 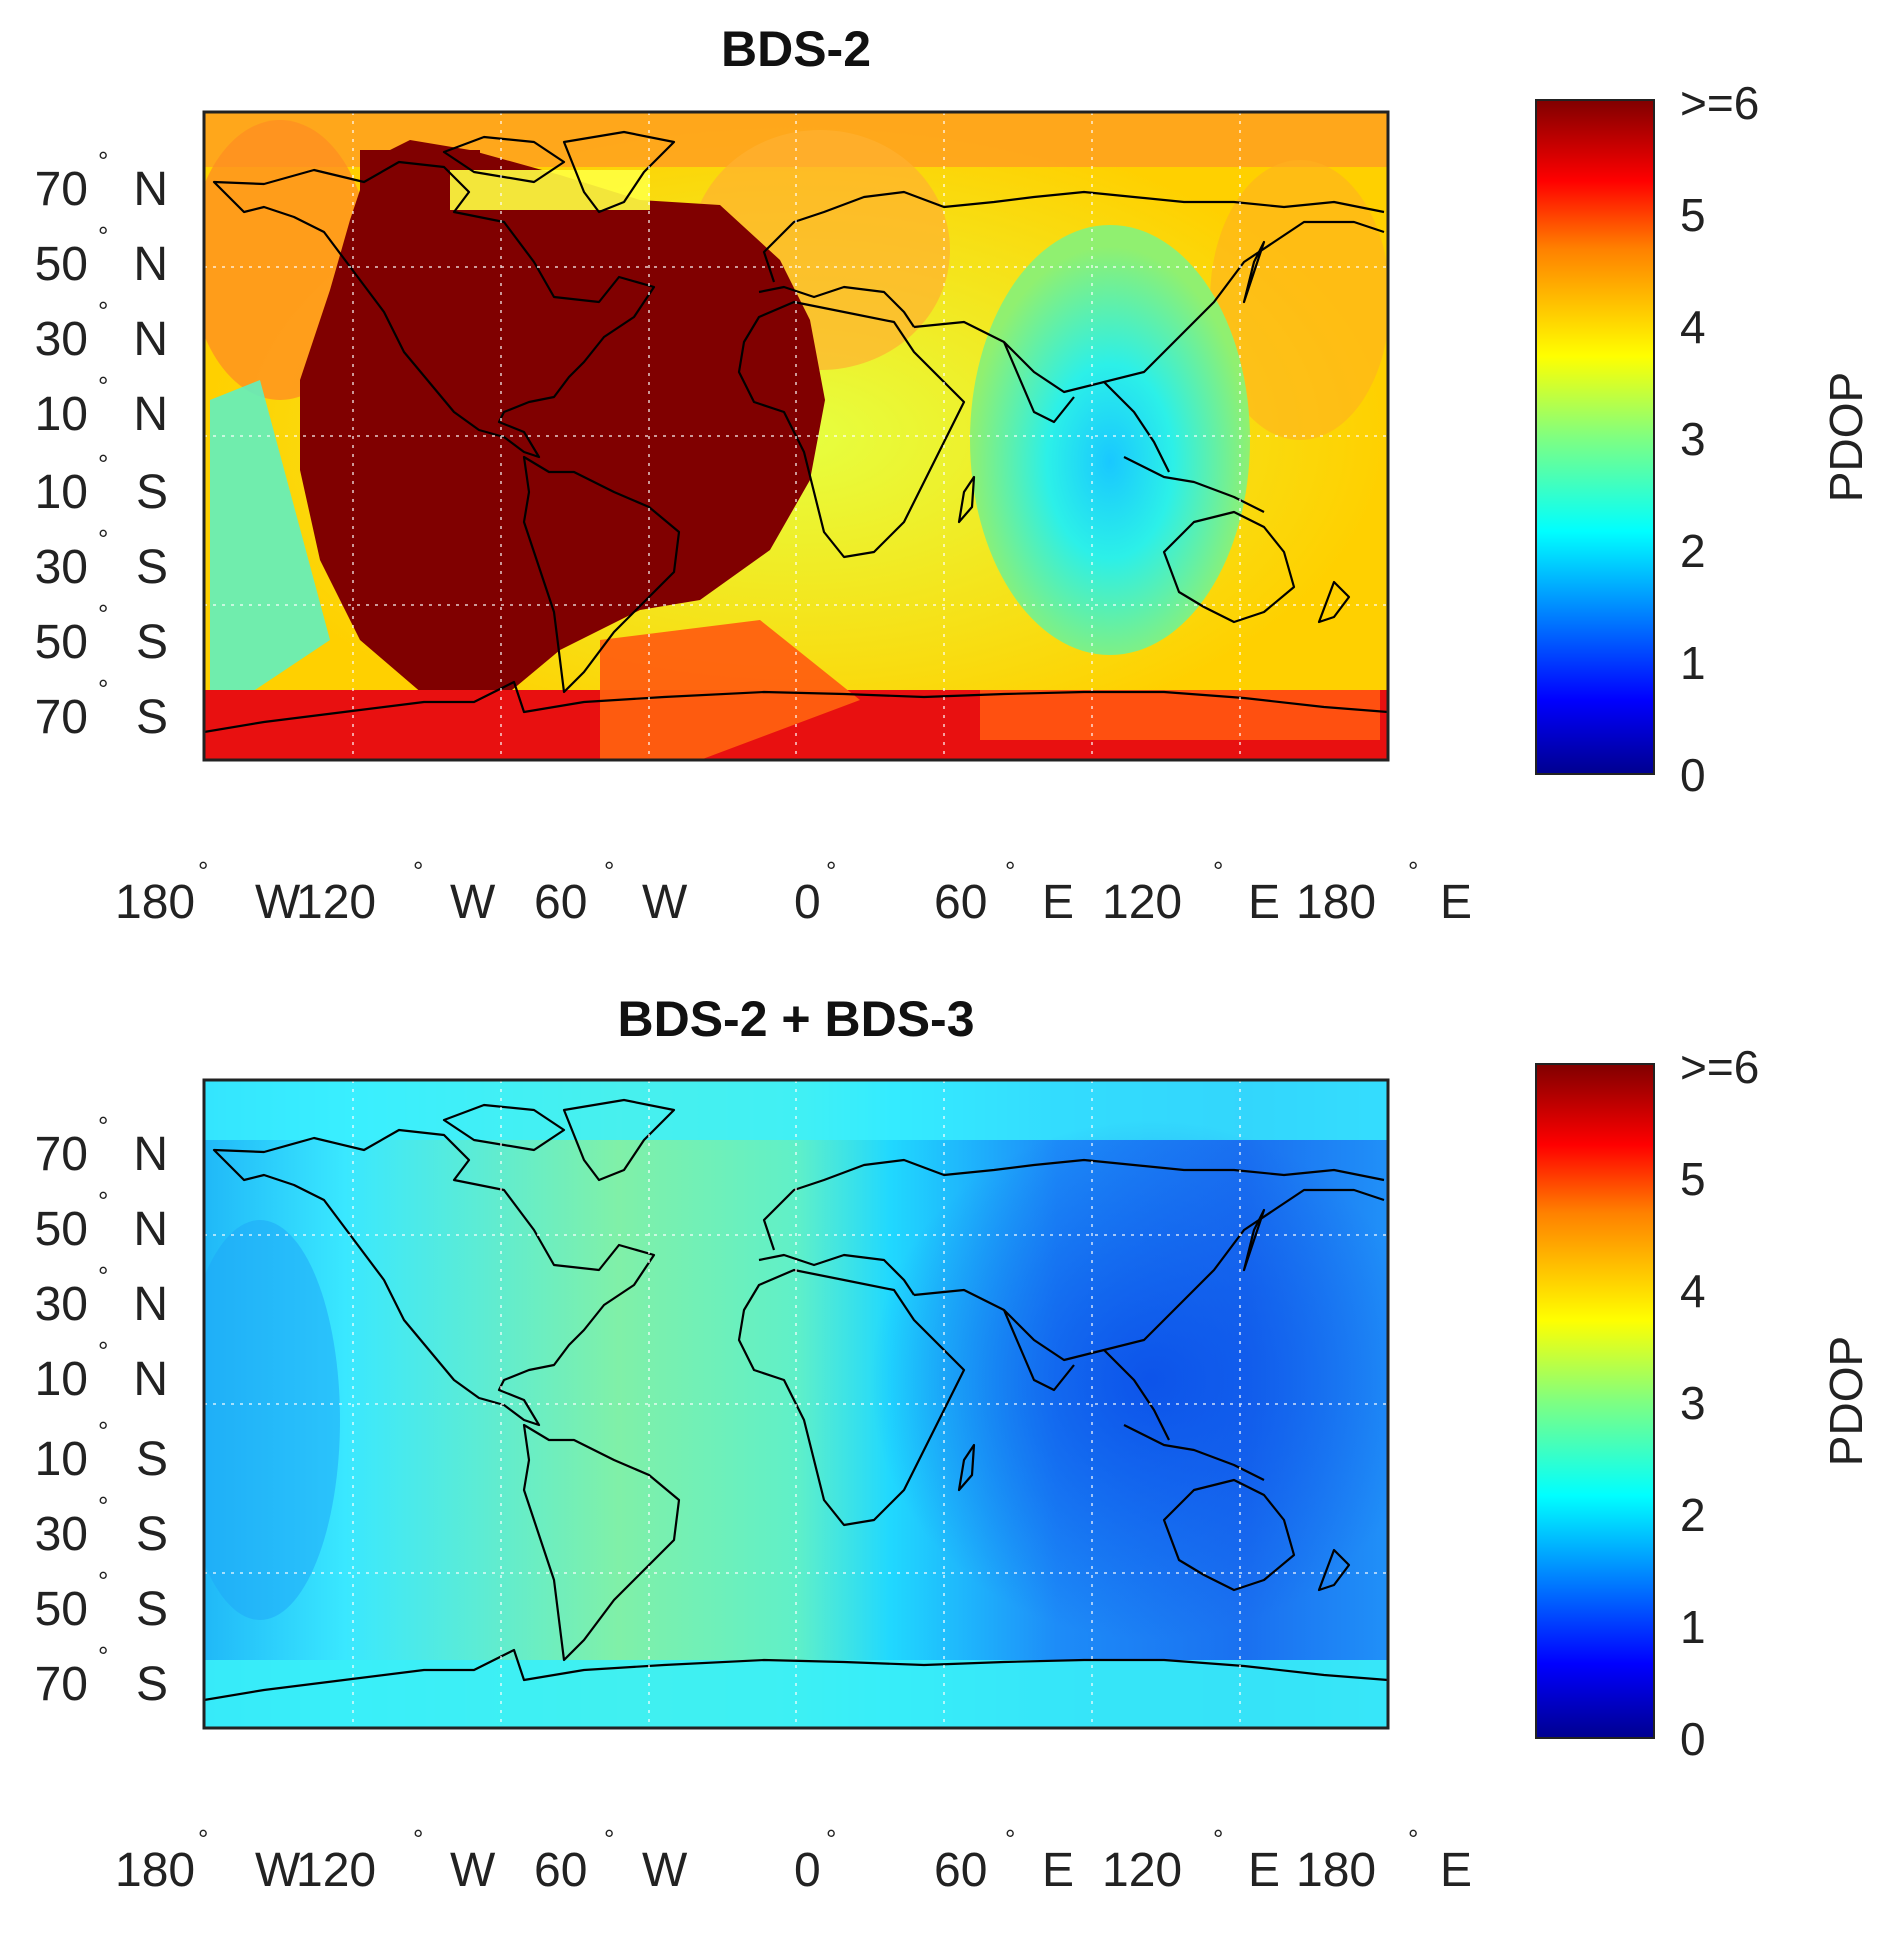 What do you see at coordinates (796, 49) in the screenshot?
I see `panel-title: BDS-2` at bounding box center [796, 49].